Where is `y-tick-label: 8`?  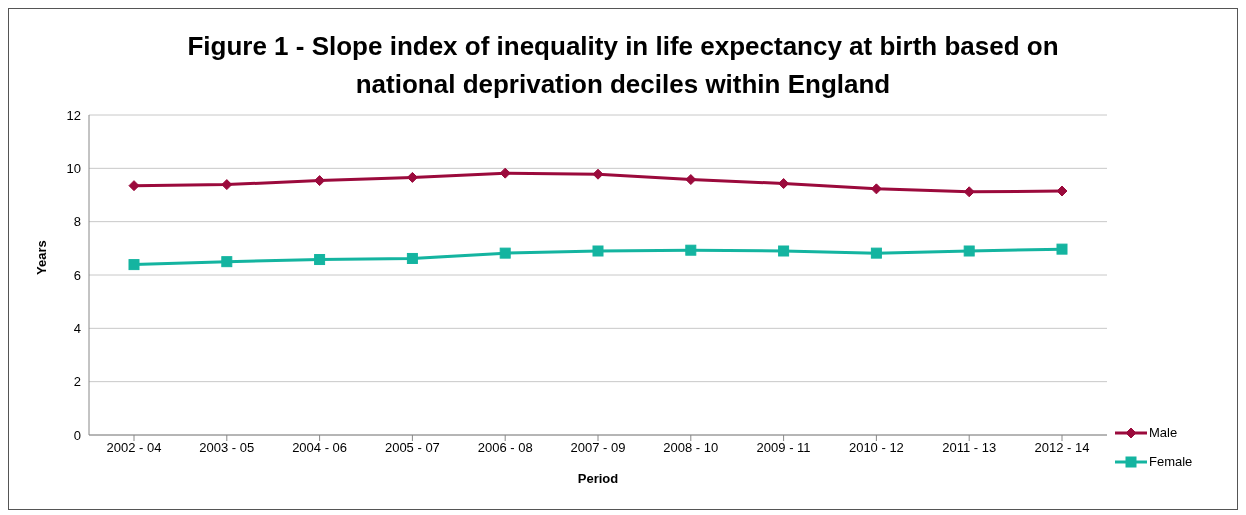 y-tick-label: 8 is located at coordinates (77, 222).